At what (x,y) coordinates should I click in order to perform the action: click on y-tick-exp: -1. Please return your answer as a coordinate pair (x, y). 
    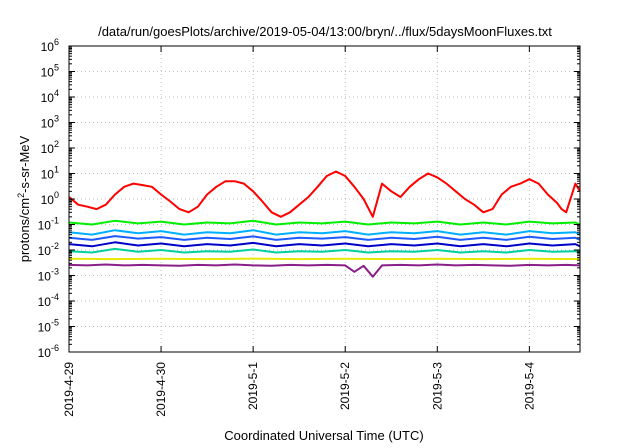
    Looking at the image, I should click on (55, 221).